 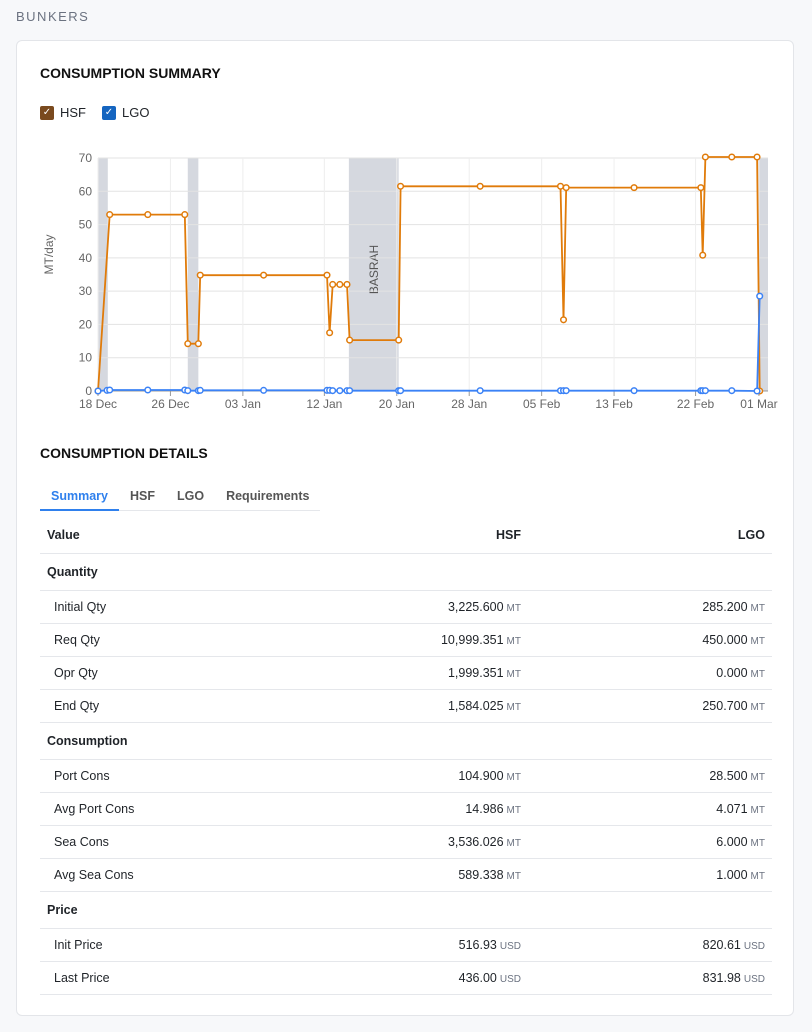 What do you see at coordinates (481, 776) in the screenshot?
I see `hsf-number: 104.900` at bounding box center [481, 776].